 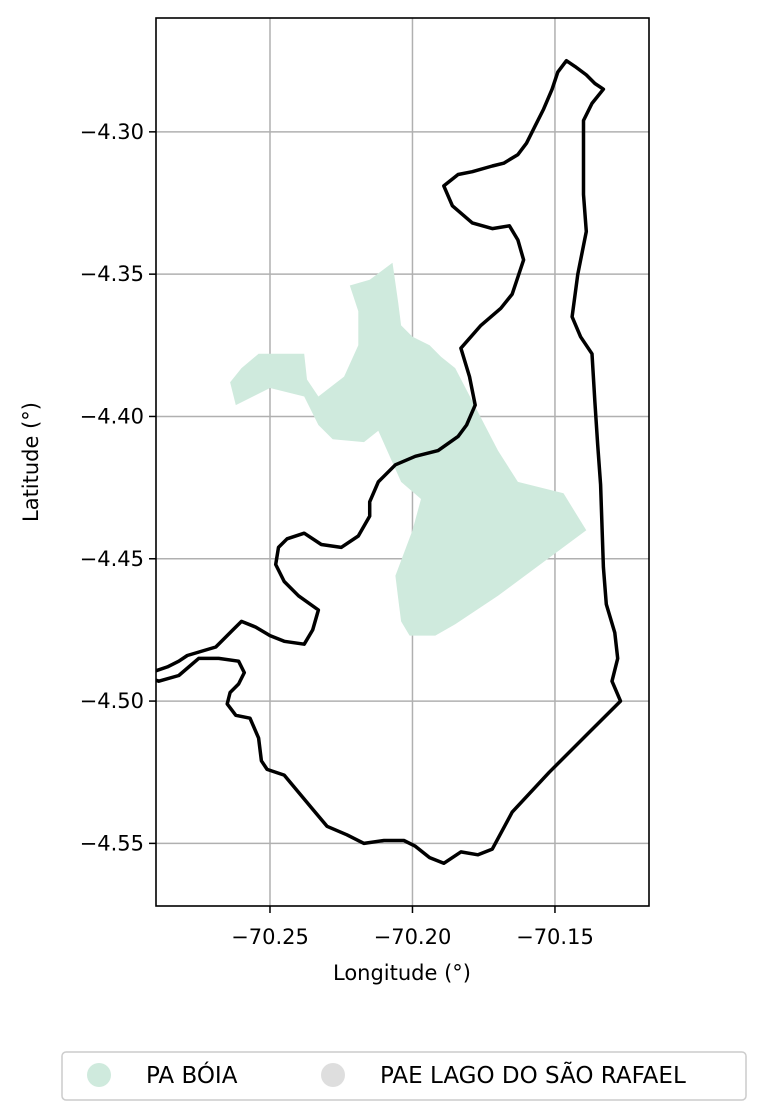 What do you see at coordinates (270, 937) in the screenshot?
I see `x-tick-label: −70.25` at bounding box center [270, 937].